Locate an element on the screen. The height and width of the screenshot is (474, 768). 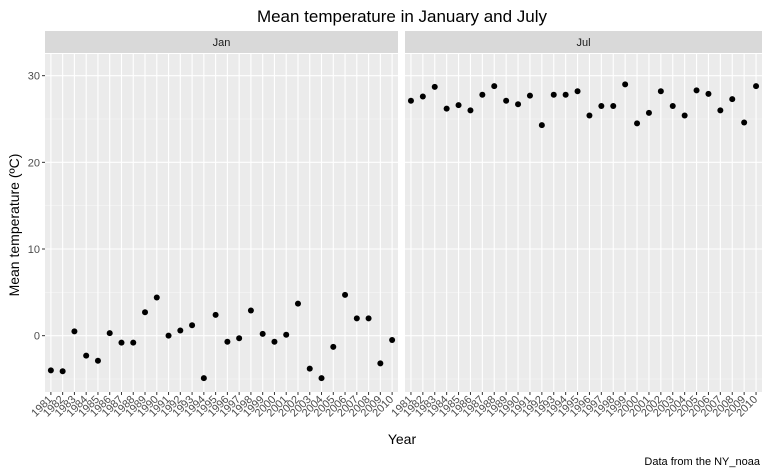
facet-strip-label: Jul is located at coordinates (583, 43).